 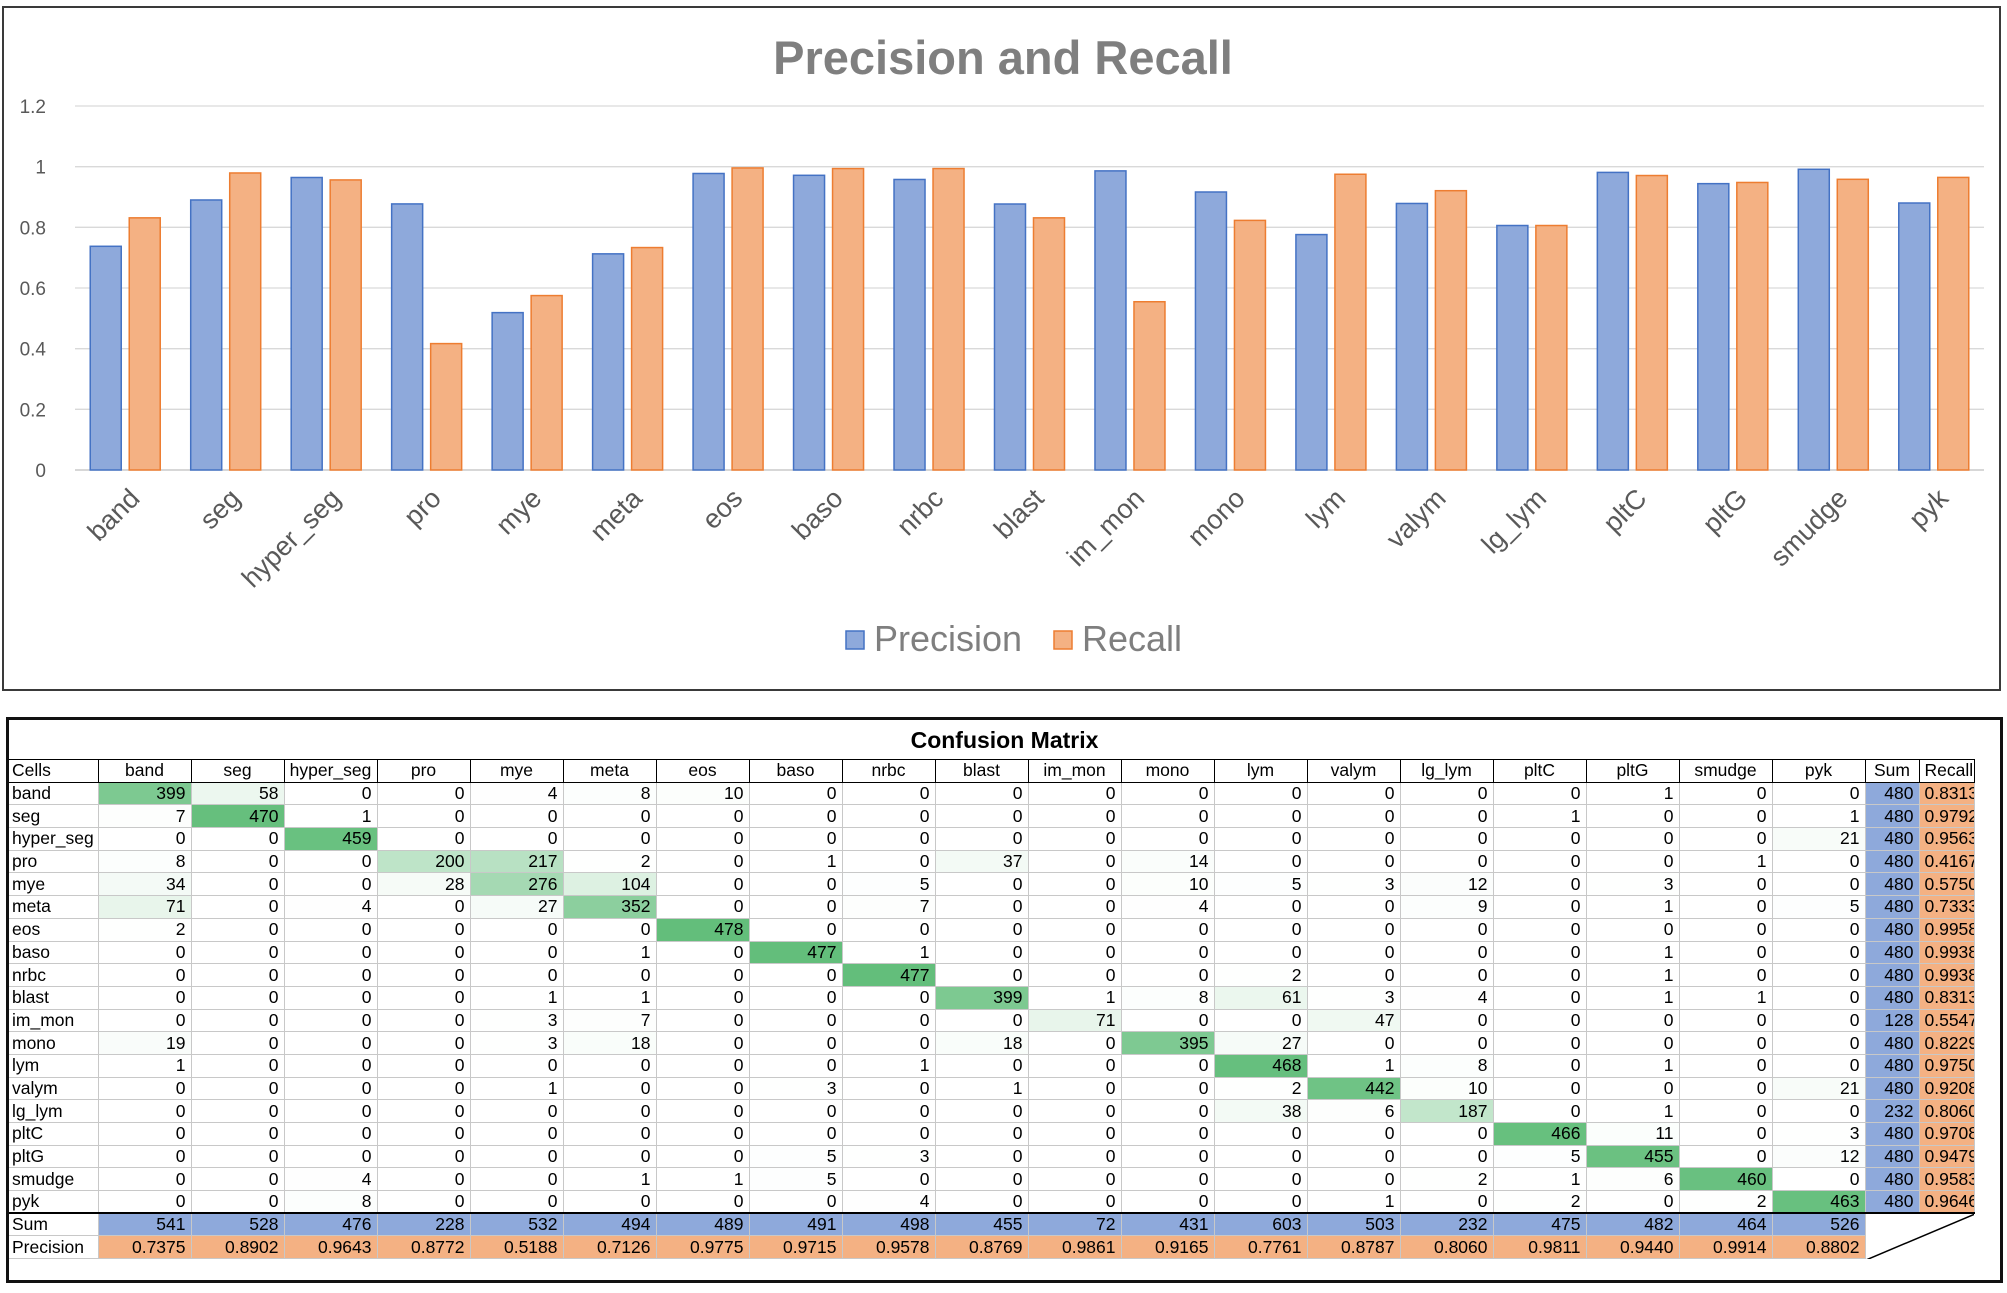 What do you see at coordinates (1539, 1224) in the screenshot?
I see `col-sum-cell: 475` at bounding box center [1539, 1224].